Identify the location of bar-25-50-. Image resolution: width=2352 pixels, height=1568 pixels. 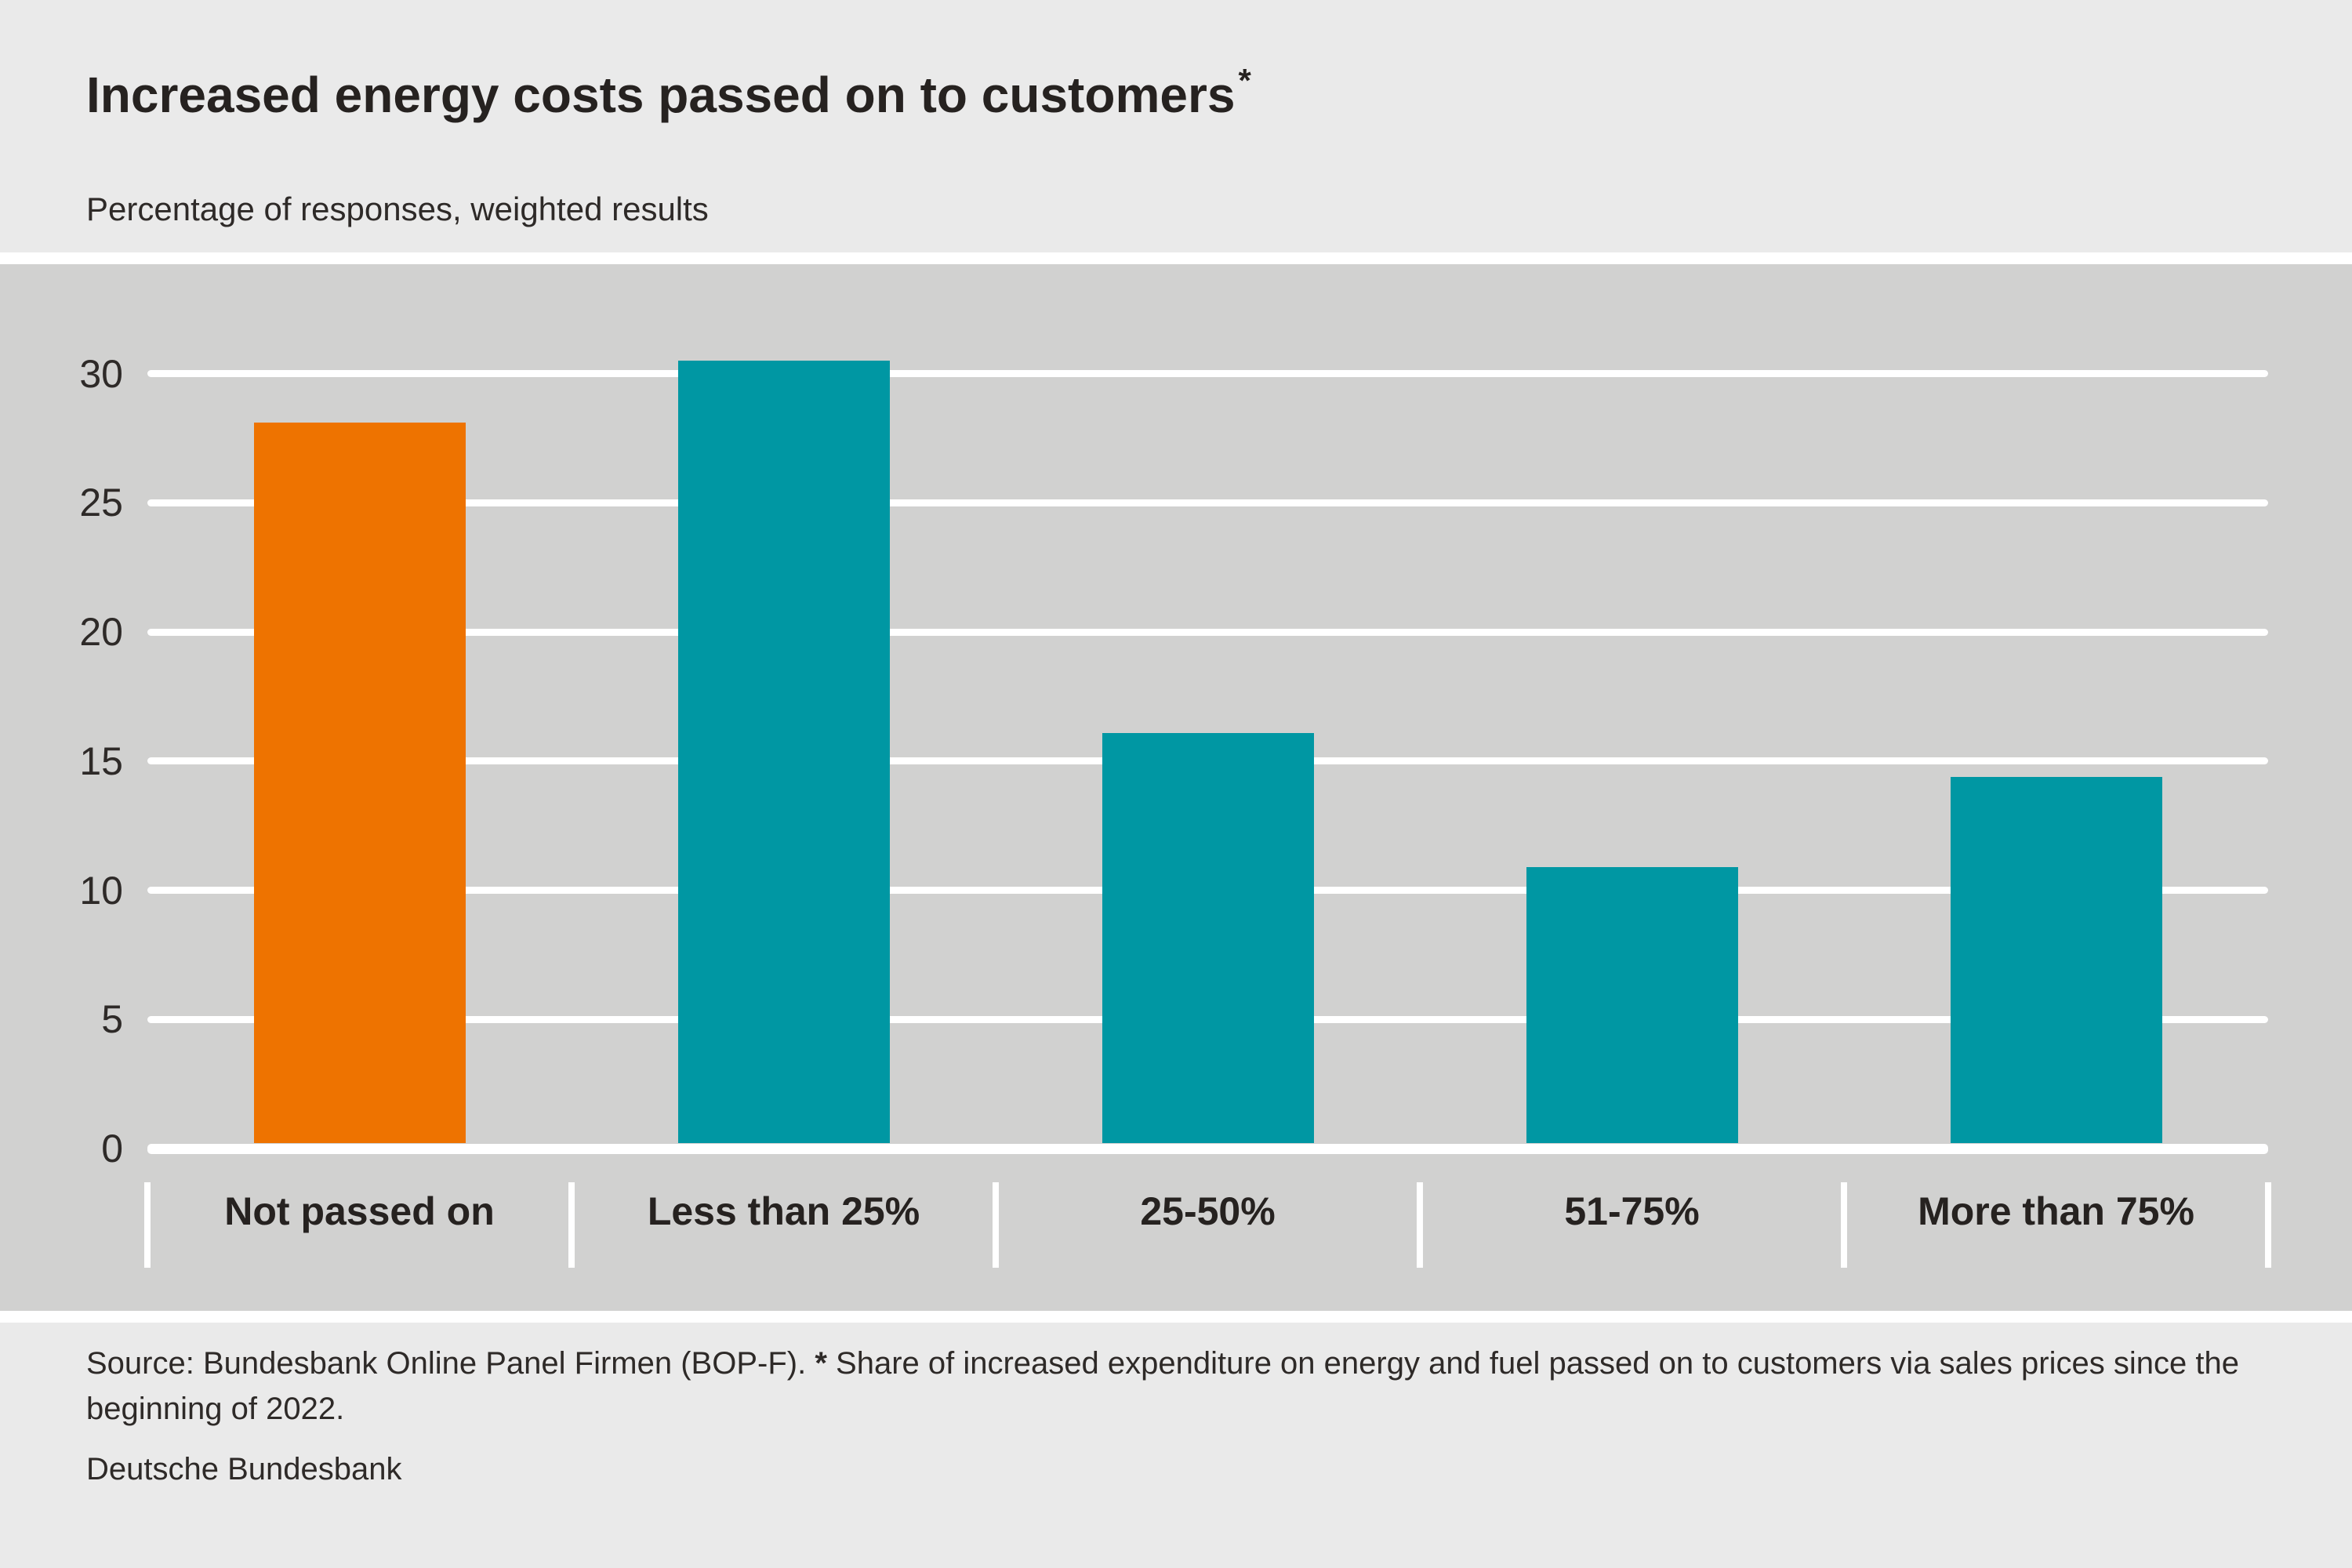
(1208, 938).